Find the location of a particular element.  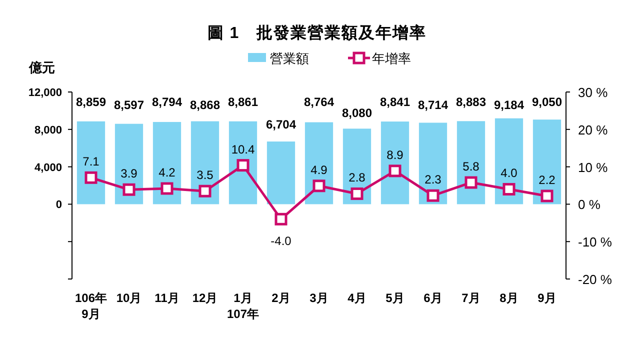

data-label: 8.9 is located at coordinates (395, 155).